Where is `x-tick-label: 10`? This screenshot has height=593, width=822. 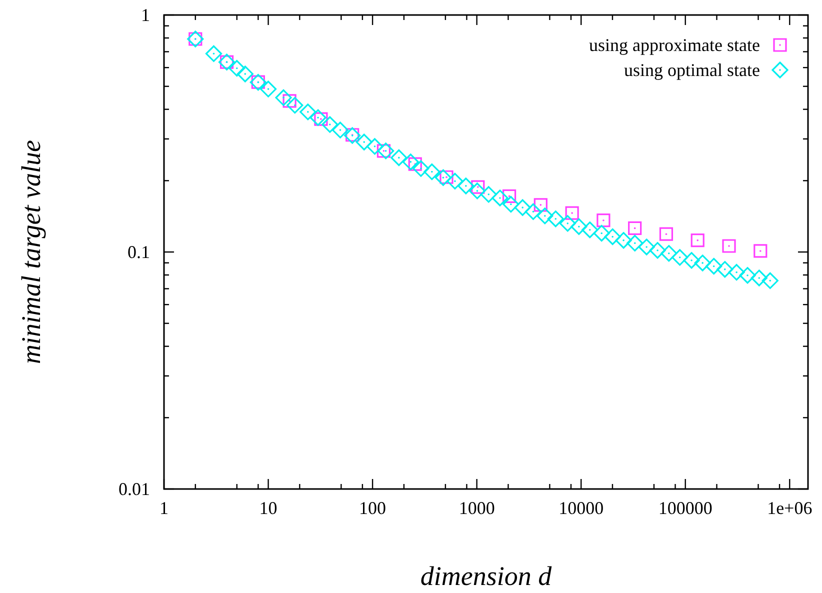 x-tick-label: 10 is located at coordinates (268, 508).